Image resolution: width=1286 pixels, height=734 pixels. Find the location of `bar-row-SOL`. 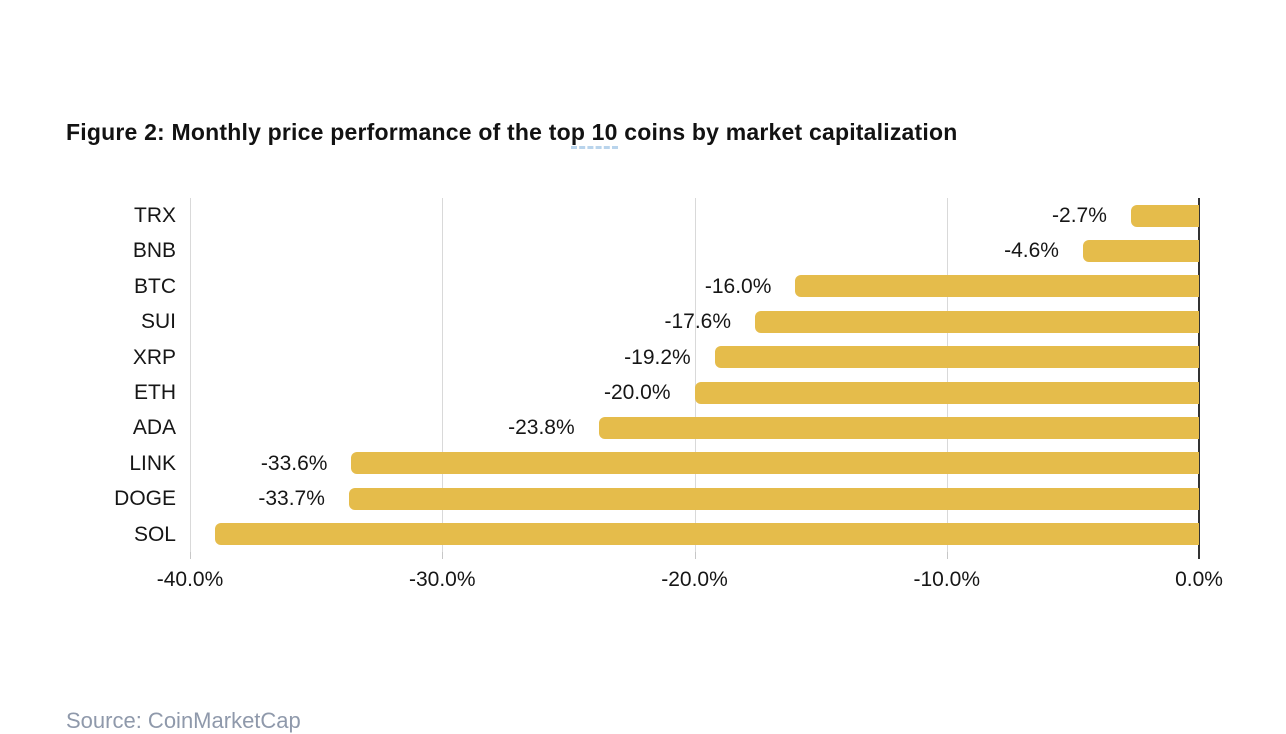

bar-row-SOL is located at coordinates (694, 534).